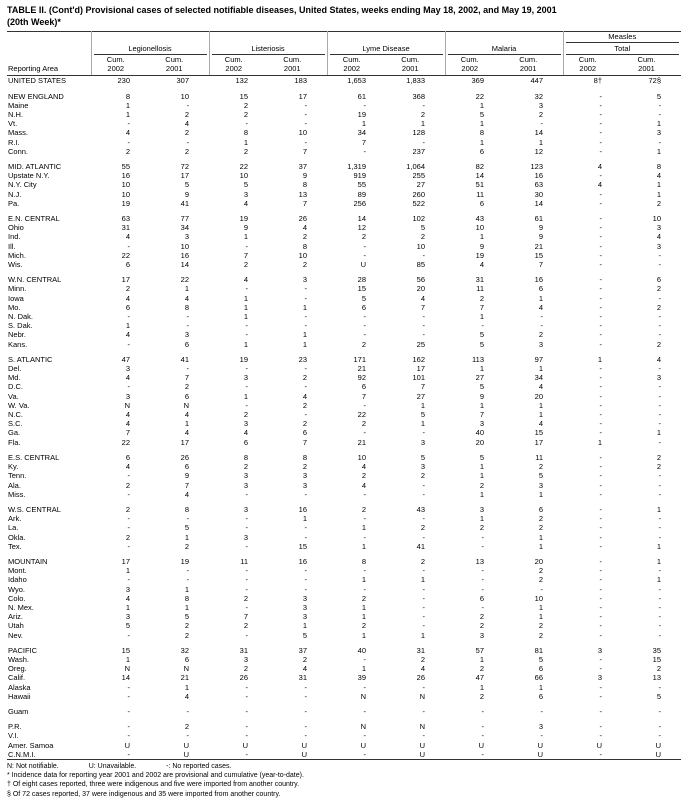 The height and width of the screenshot is (799, 688). I want to click on group-label-measles: Measles, so click(622, 38).